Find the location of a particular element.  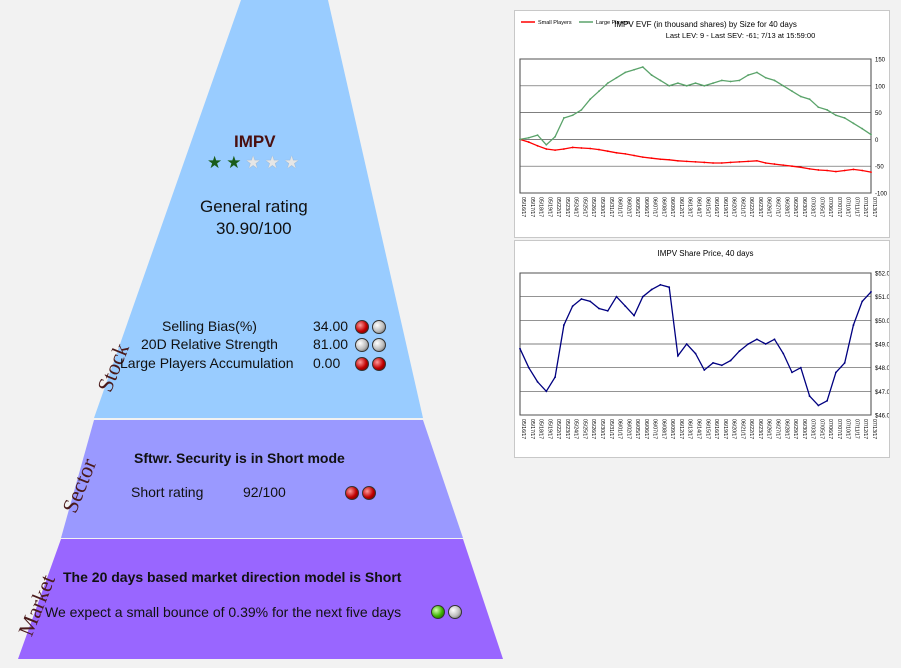

x-tick-label: 06/27/17 is located at coordinates (777, 429).